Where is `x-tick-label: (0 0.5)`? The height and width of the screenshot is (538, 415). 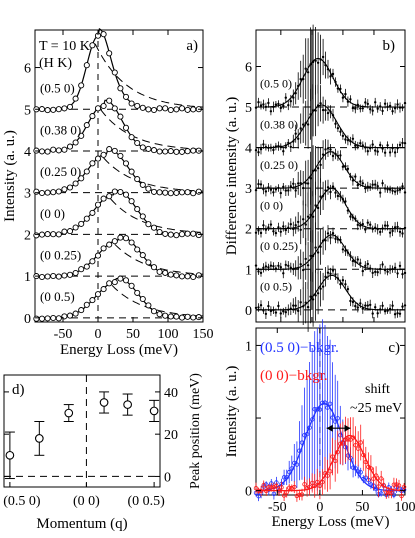 x-tick-label: (0 0.5) is located at coordinates (146, 501).